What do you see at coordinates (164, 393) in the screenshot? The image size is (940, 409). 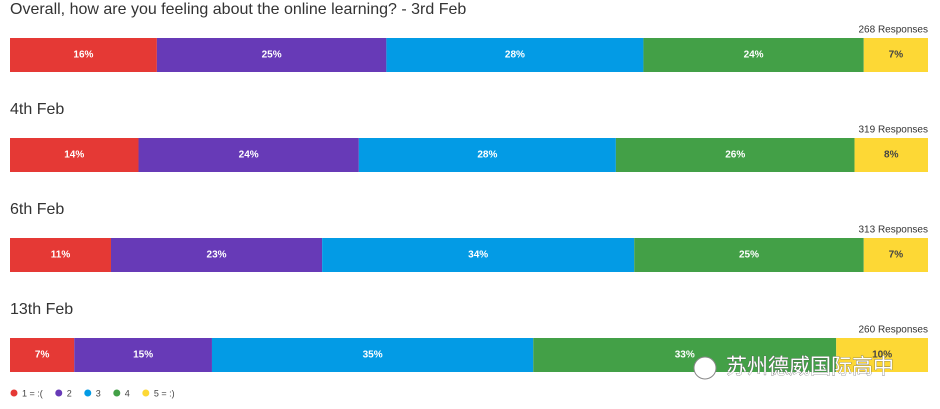 I see `legend-label: 5 = :)` at bounding box center [164, 393].